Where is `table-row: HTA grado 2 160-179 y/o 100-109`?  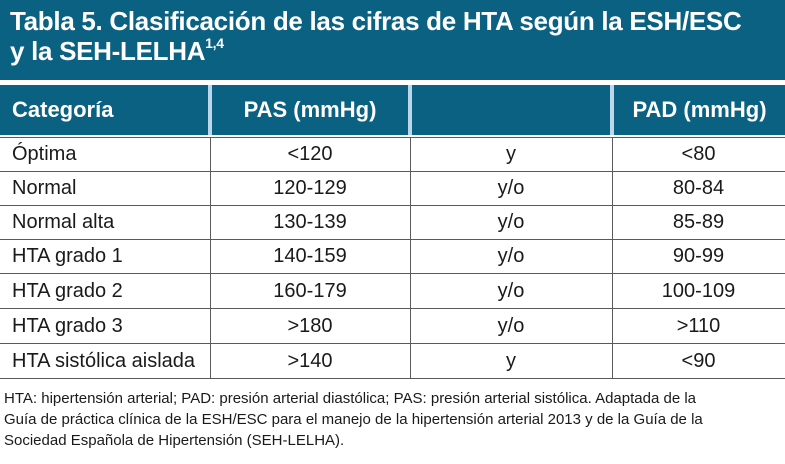 table-row: HTA grado 2 160-179 y/o 100-109 is located at coordinates (392, 292).